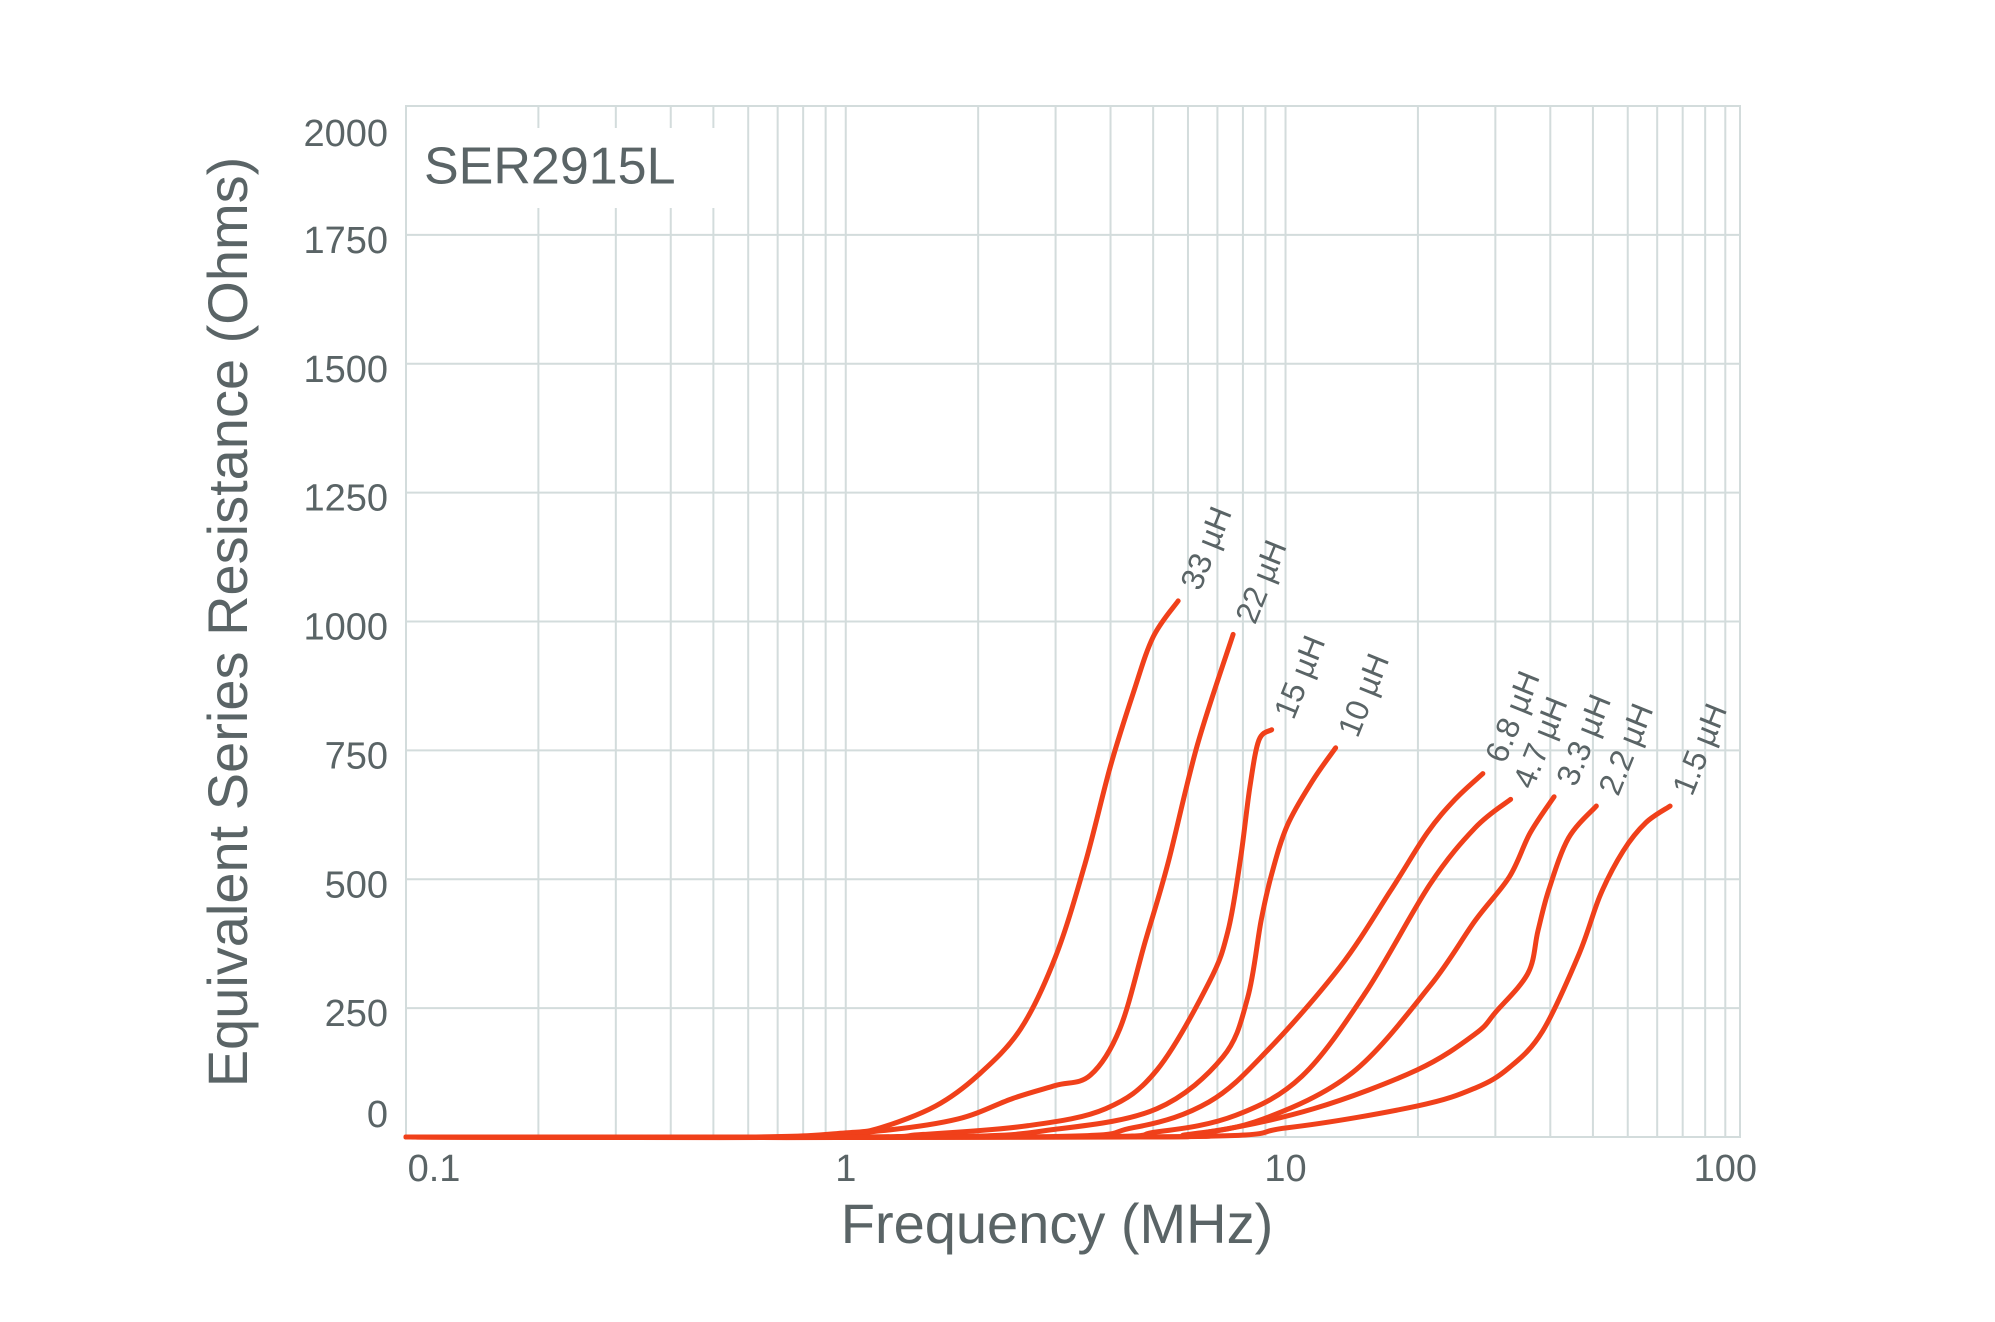  I want to click on y-tick-label: 0, so click(377, 1115).